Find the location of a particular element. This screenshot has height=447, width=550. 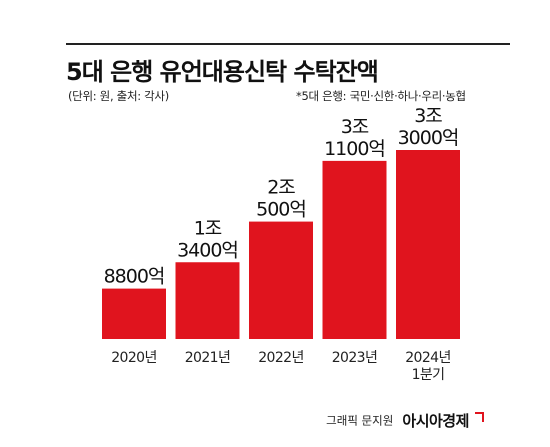

value-label-1: 1조 3400억 is located at coordinates (207, 239).